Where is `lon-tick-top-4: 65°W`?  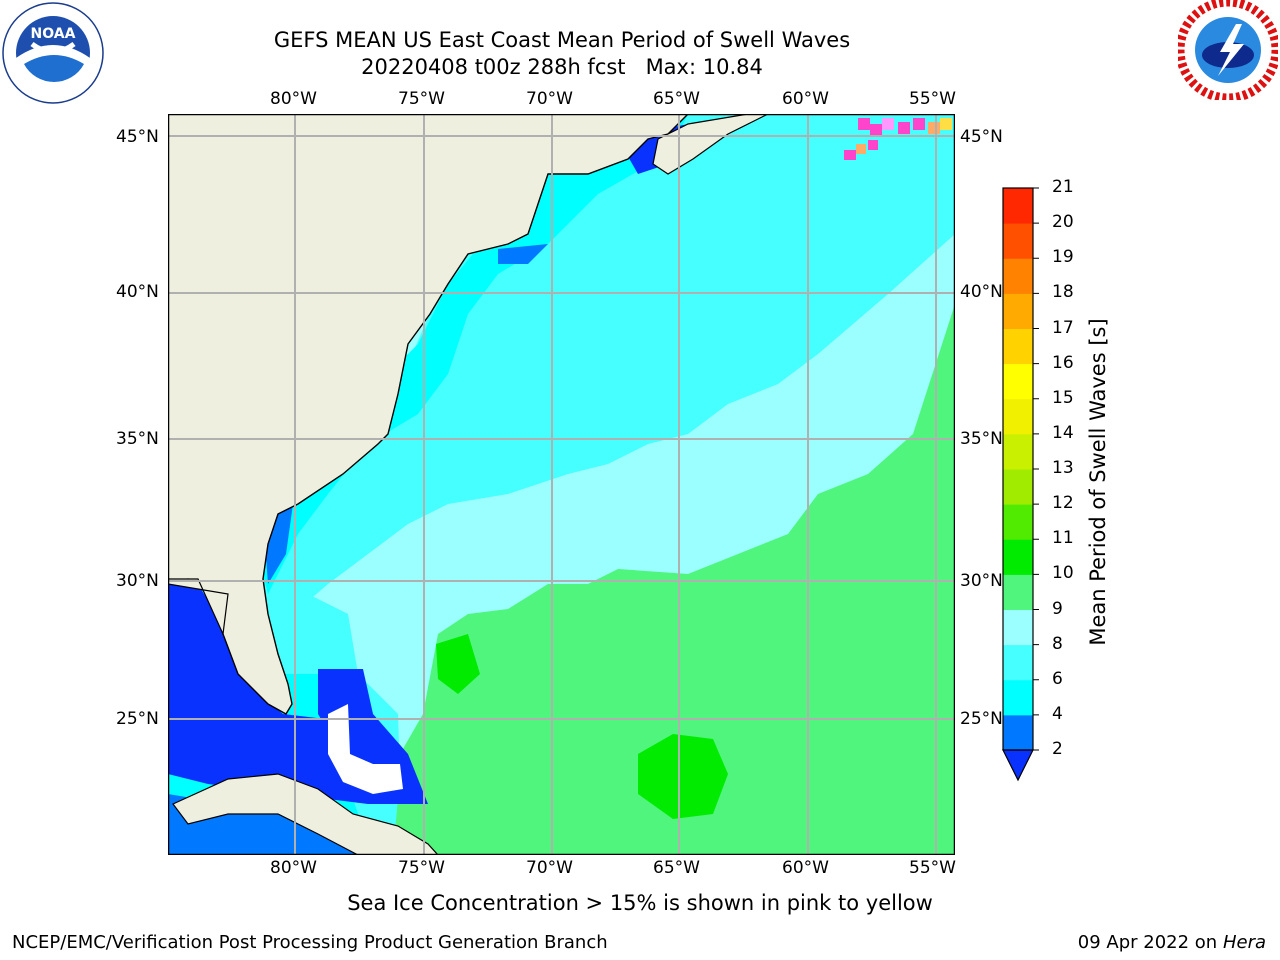 lon-tick-top-4: 65°W is located at coordinates (676, 99).